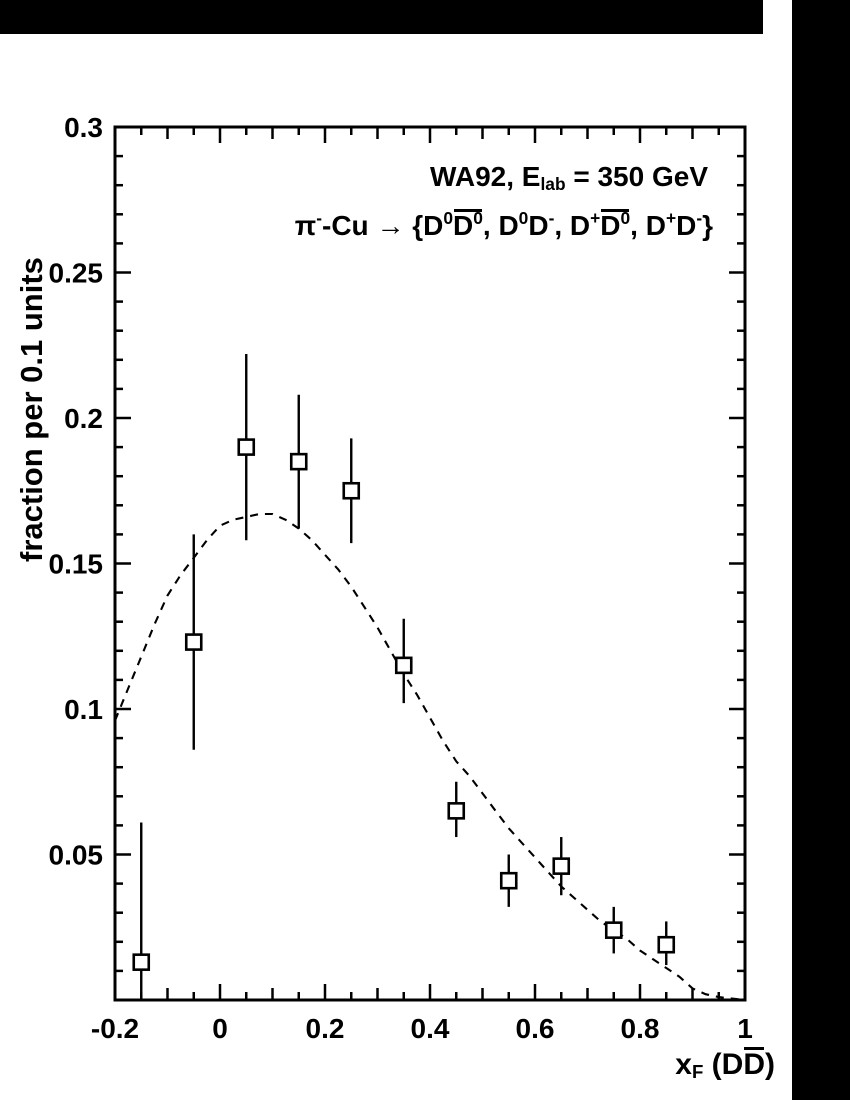 This screenshot has height=1100, width=850. I want to click on scan-artifact-top-bar, so click(381, 17).